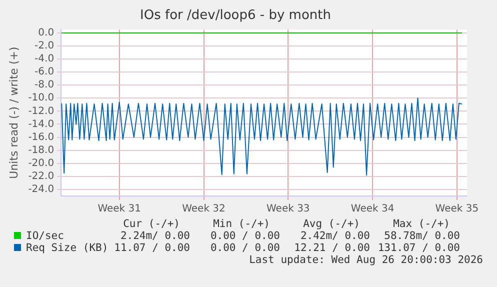  What do you see at coordinates (41, 150) in the screenshot?
I see `y-tick-label: -18.0` at bounding box center [41, 150].